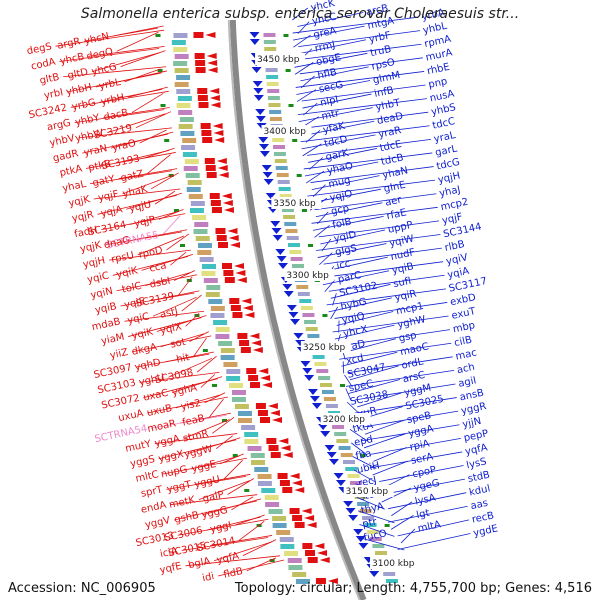  Describe the element at coordinates (124, 146) in the screenshot. I see `left-gene-label: yraO` at that location.